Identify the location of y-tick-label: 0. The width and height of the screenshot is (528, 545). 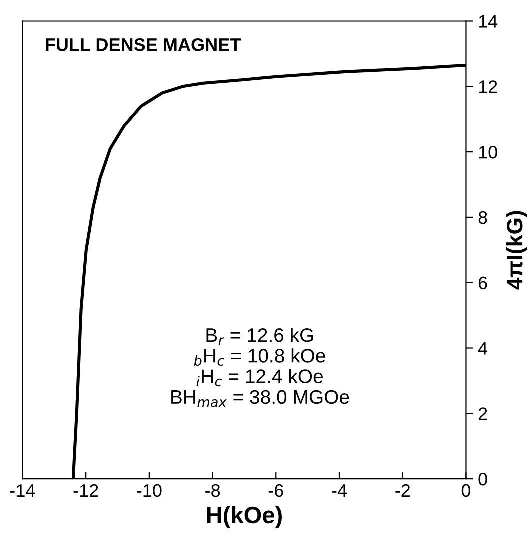
(483, 479).